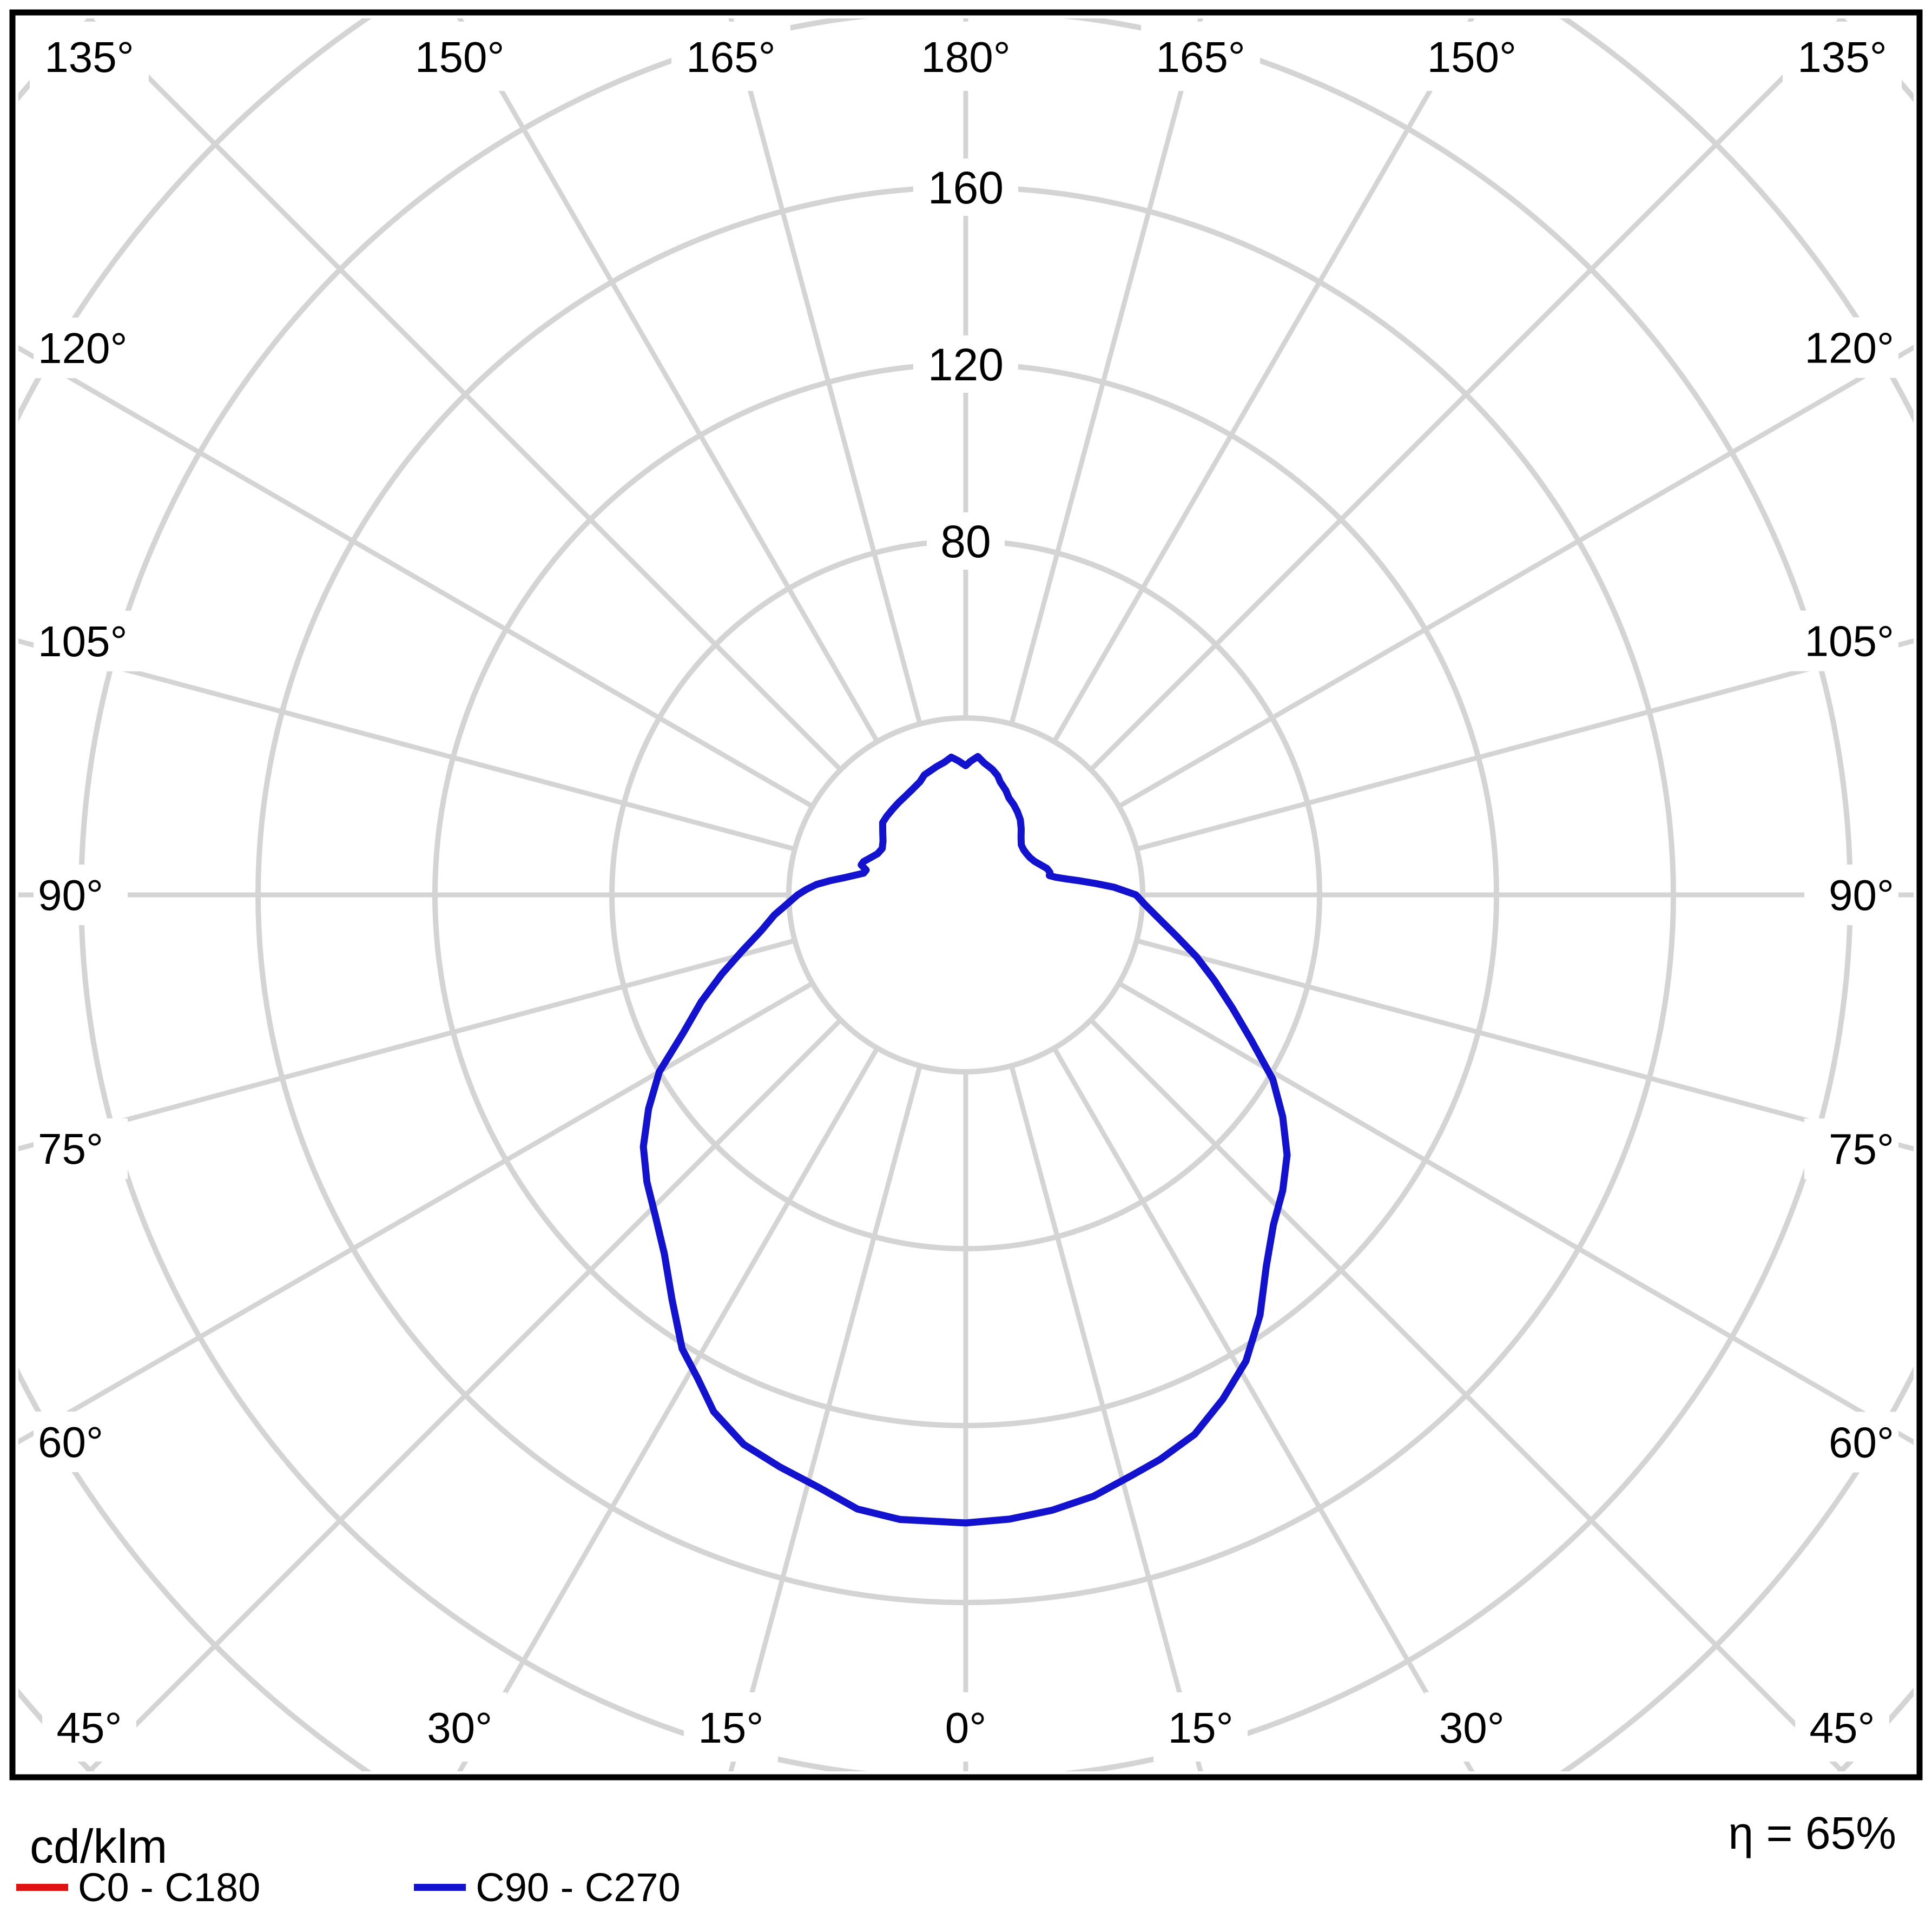 The width and height of the screenshot is (1932, 1932). Describe the element at coordinates (1812, 1833) in the screenshot. I see `efficiency-label: η = 65%` at that location.